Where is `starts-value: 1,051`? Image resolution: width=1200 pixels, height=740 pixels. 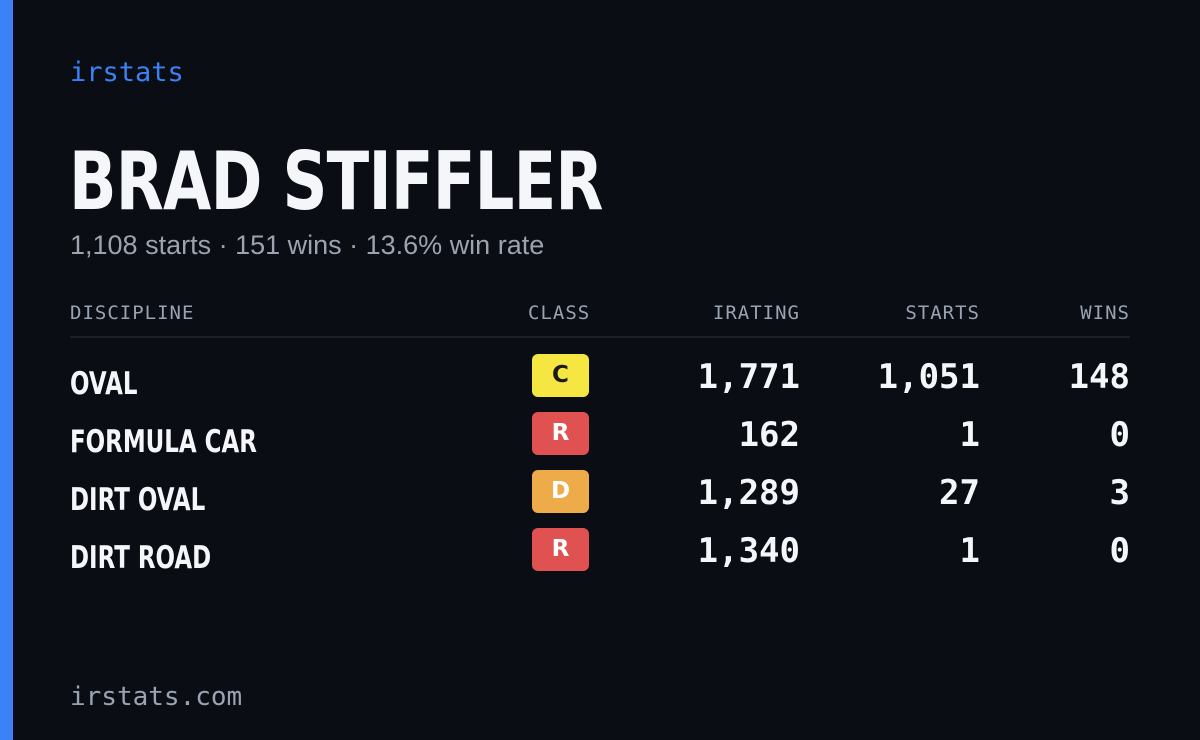
starts-value: 1,051 is located at coordinates (928, 377).